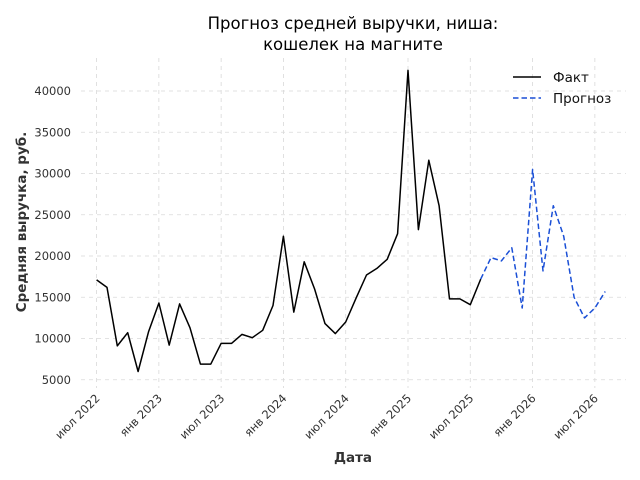  Describe the element at coordinates (582, 99) in the screenshot. I see `legend-forecast-label: Прогноз` at that location.